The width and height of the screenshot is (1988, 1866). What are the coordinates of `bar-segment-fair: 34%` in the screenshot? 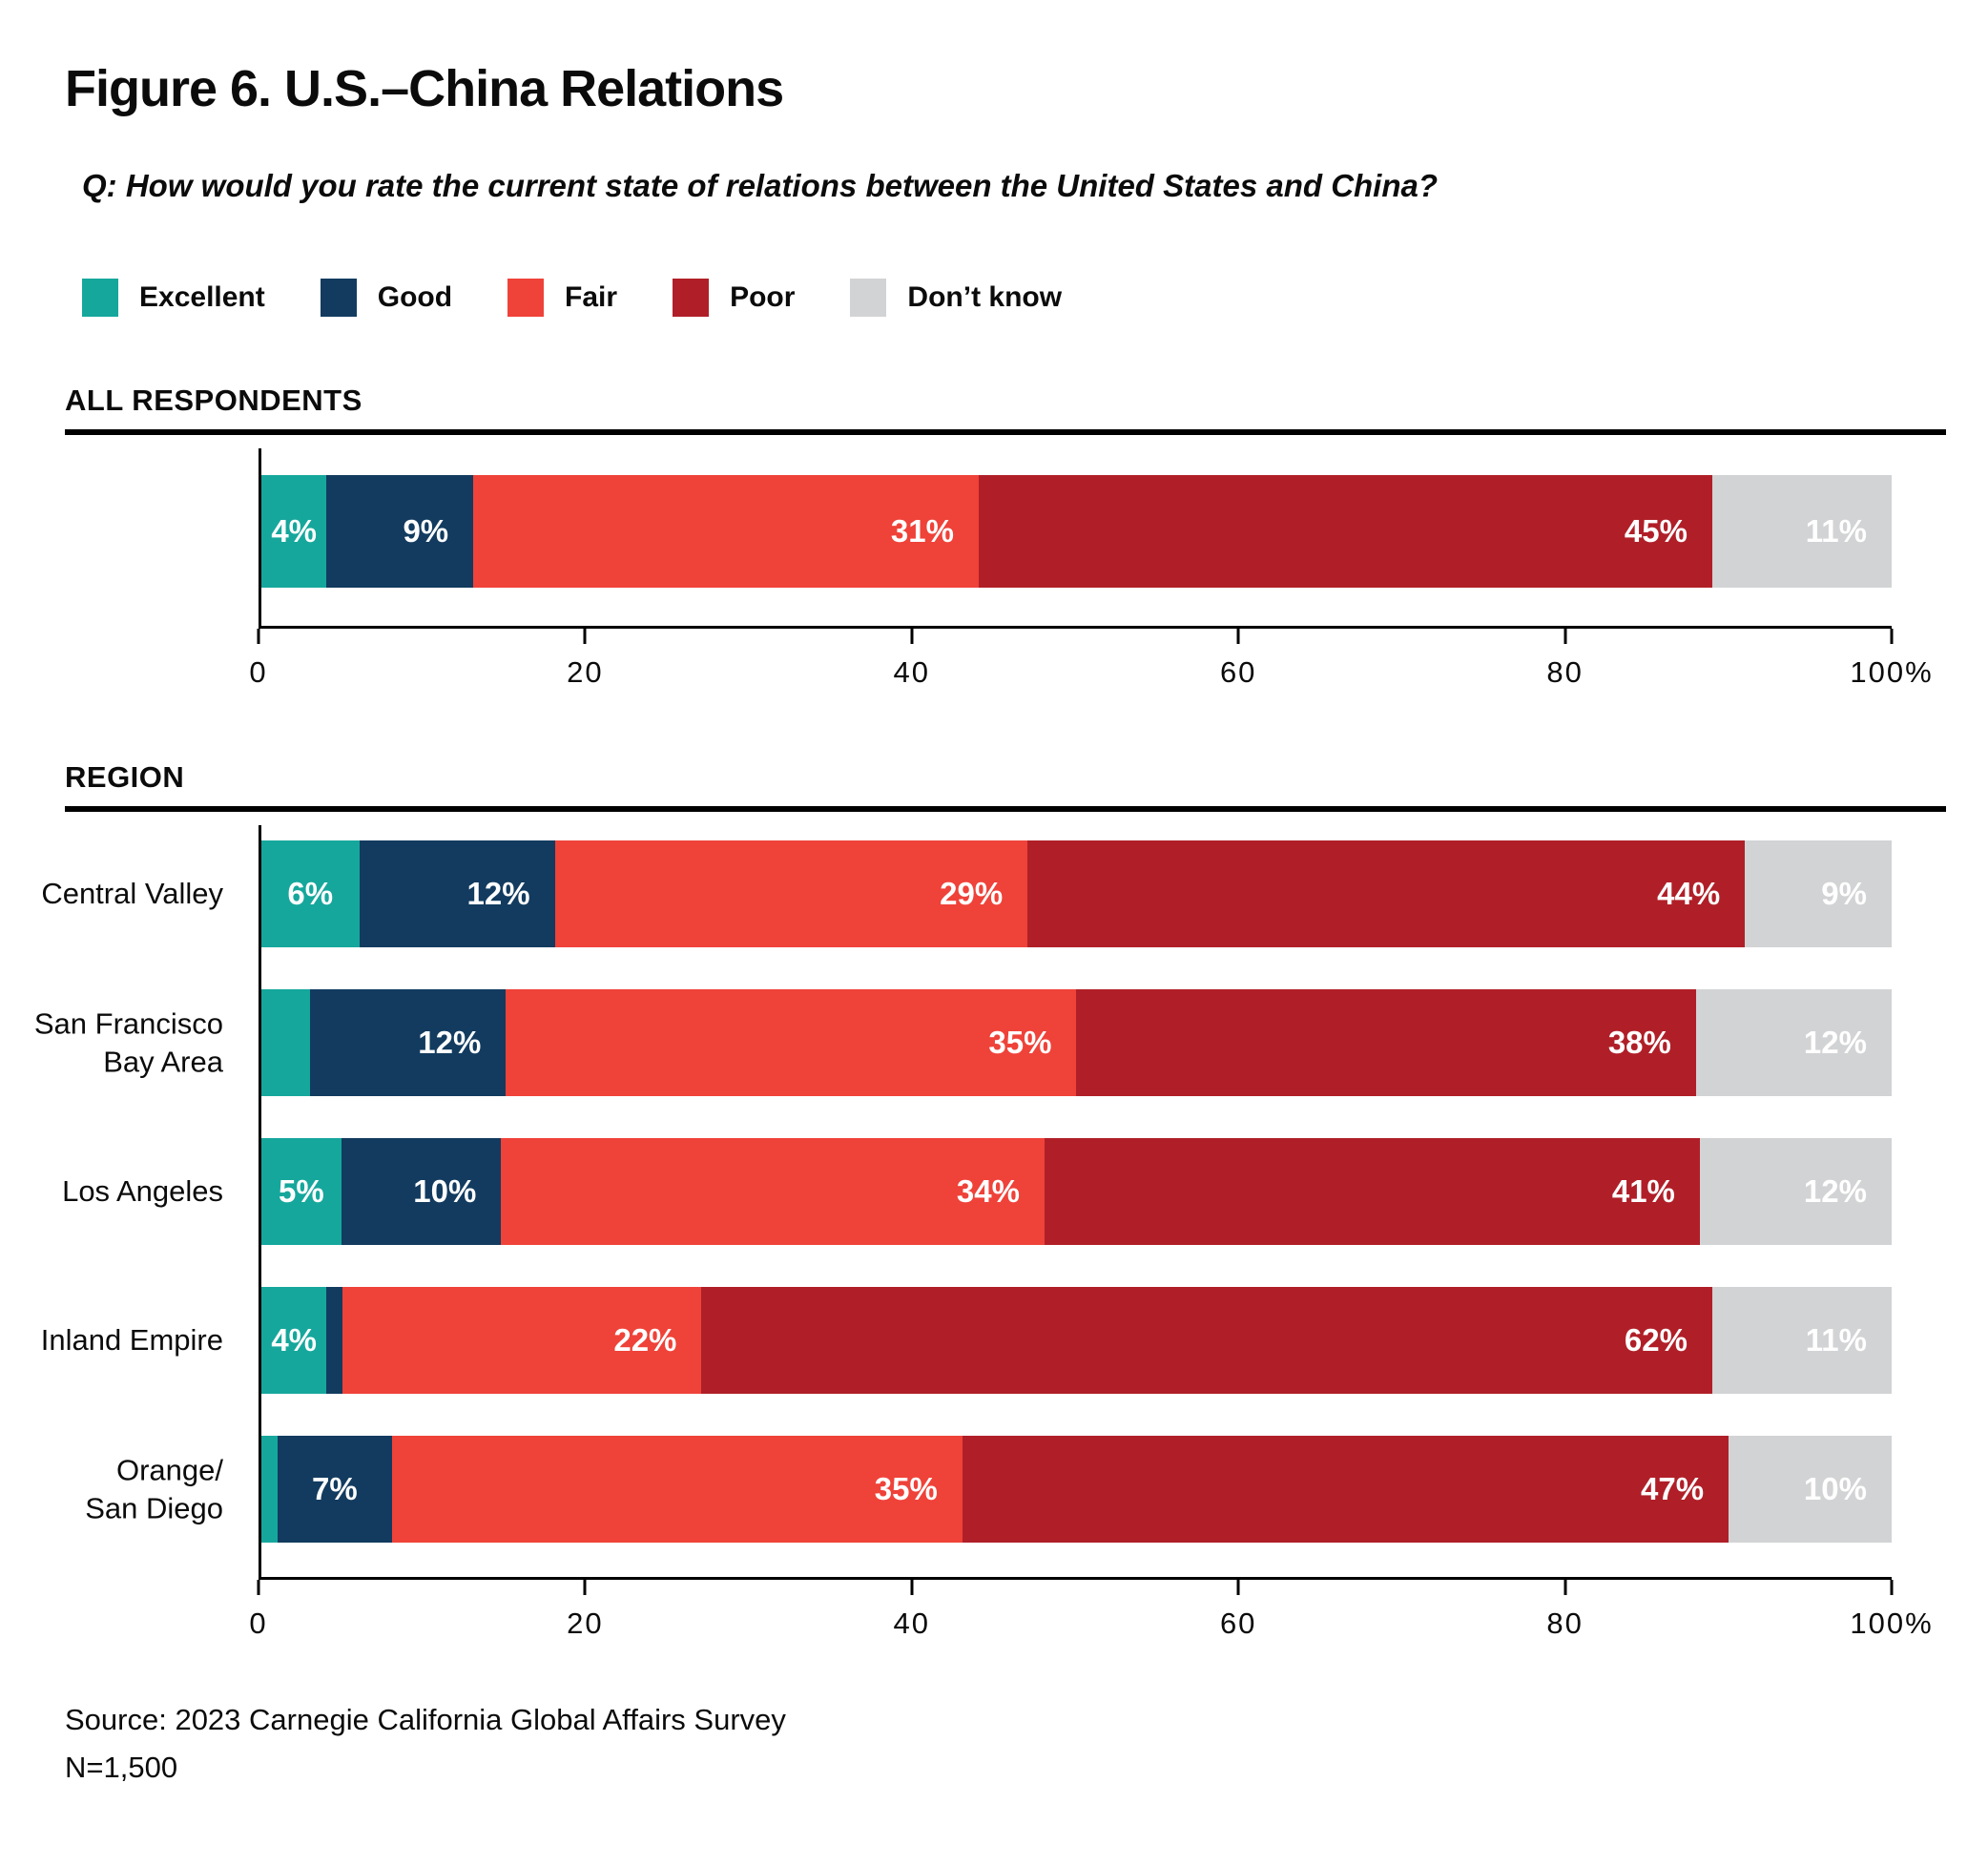 It's located at (773, 1191).